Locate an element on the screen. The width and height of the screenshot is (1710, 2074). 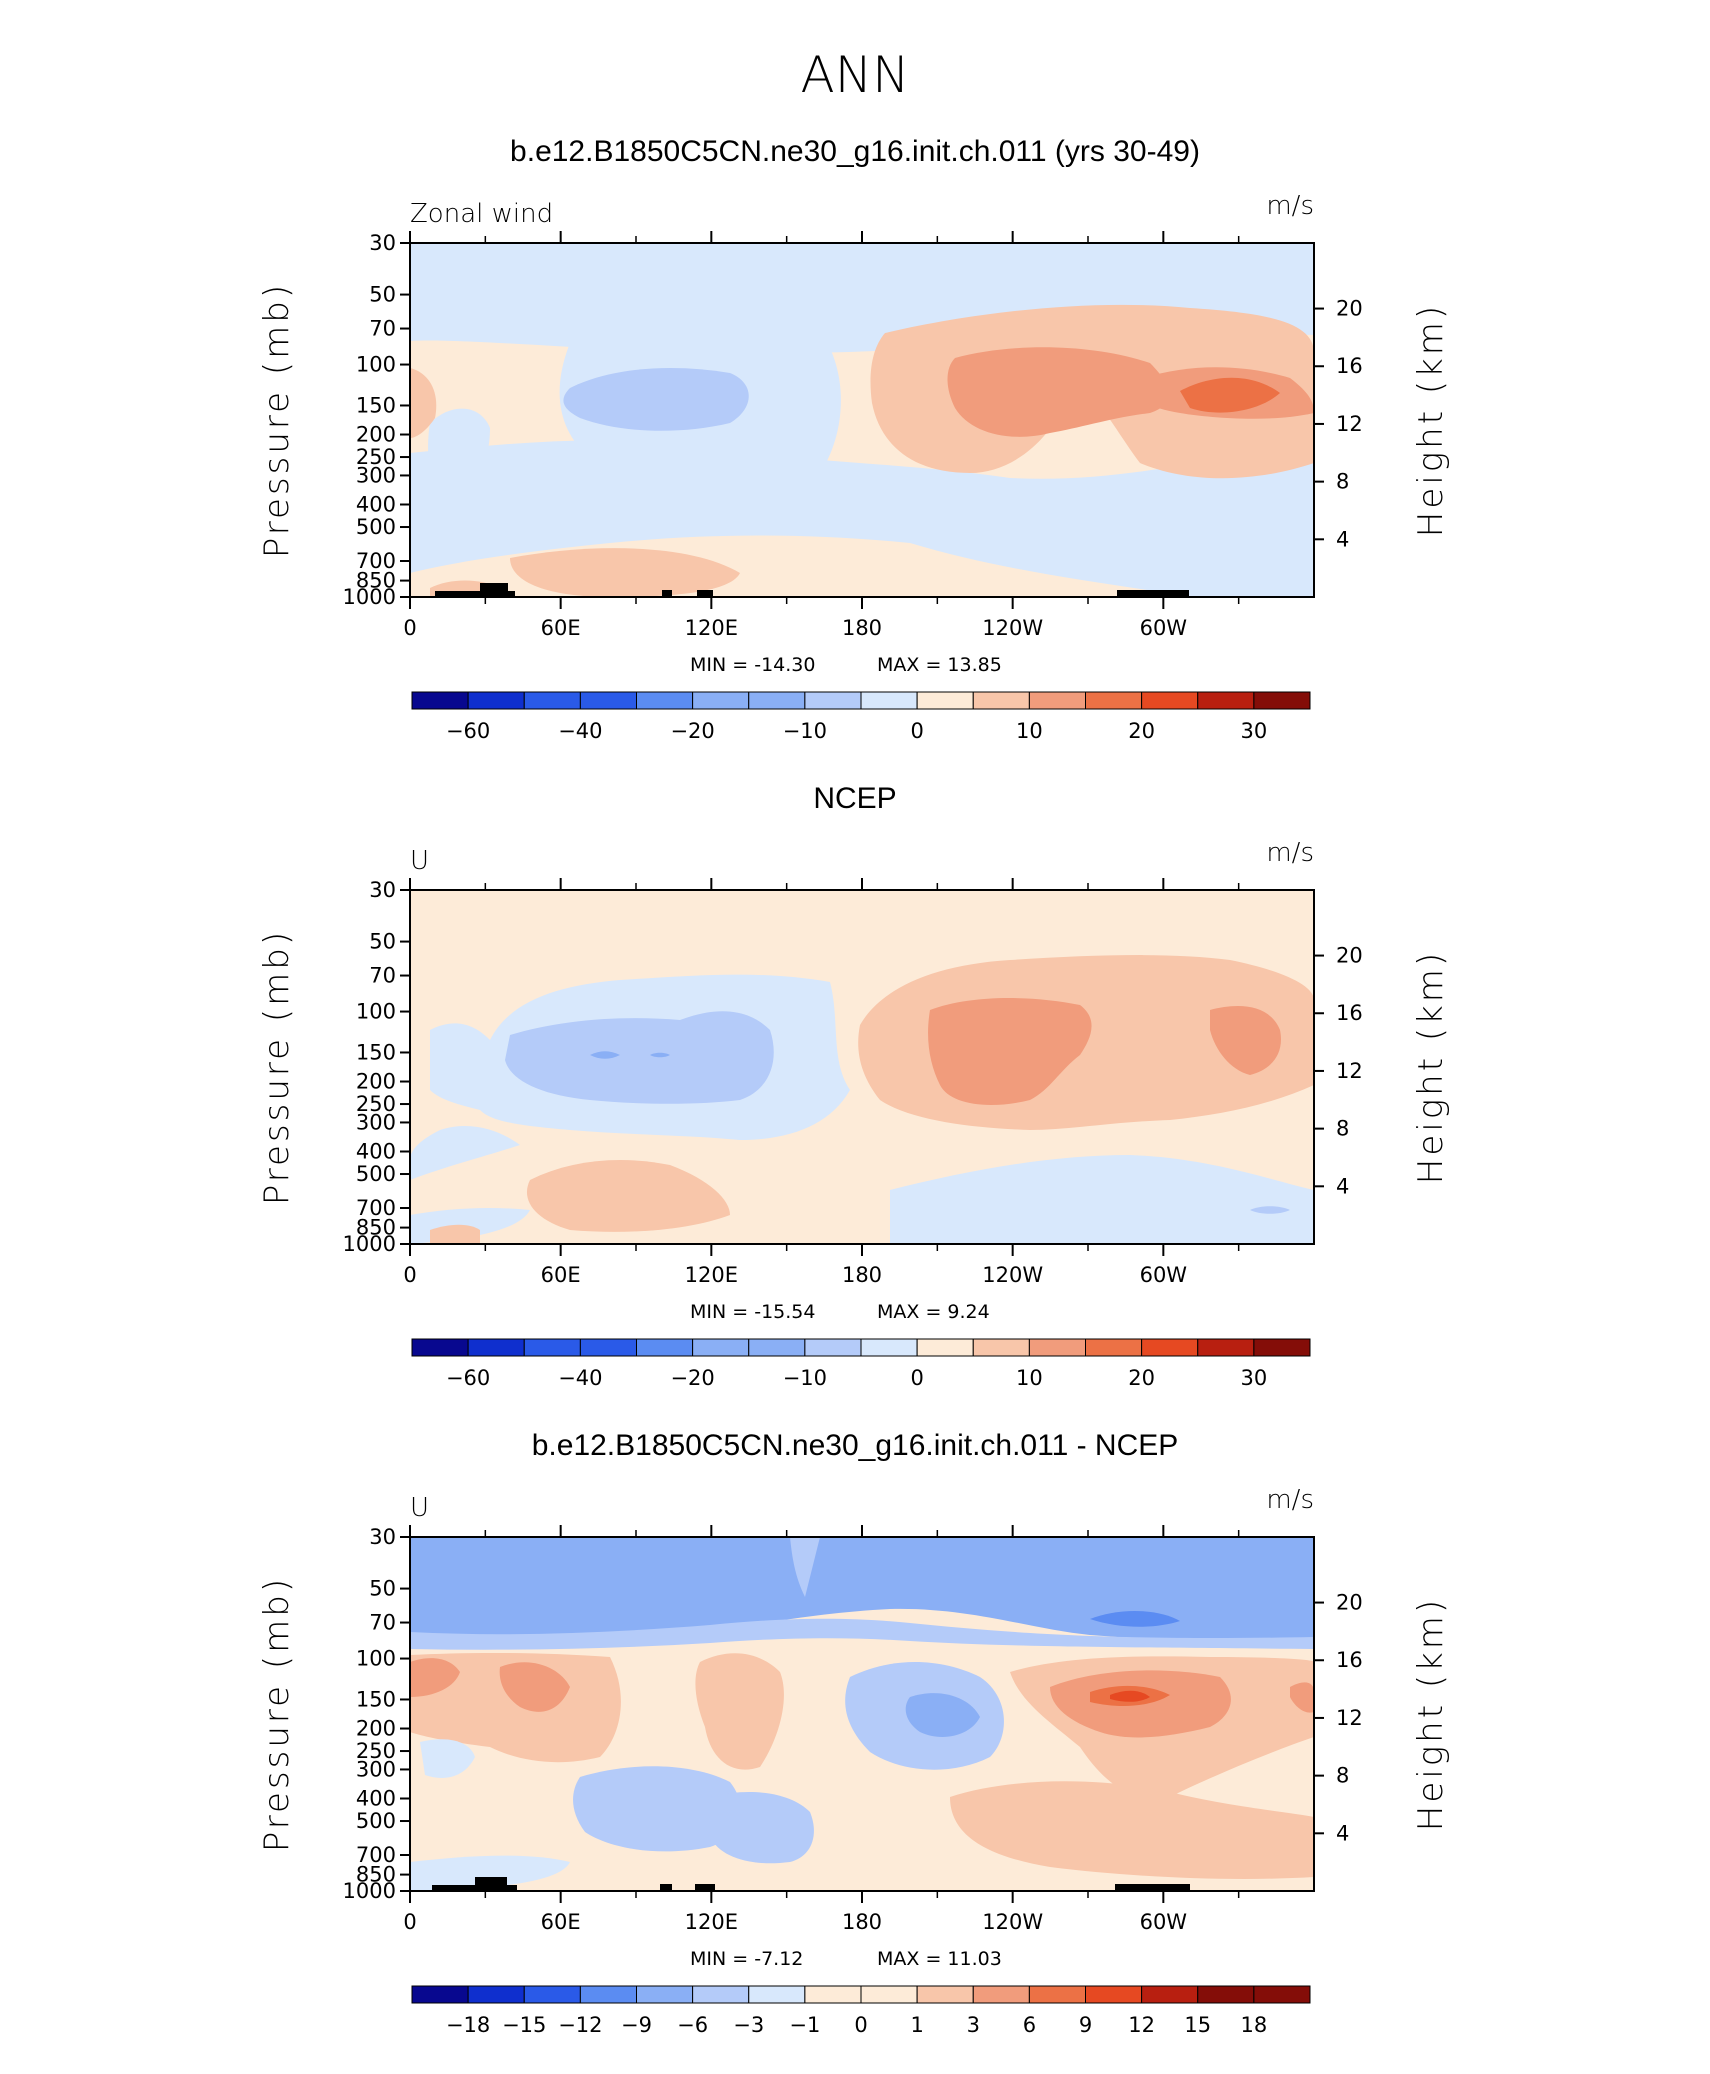
x-tick-label: 60W is located at coordinates (1164, 1275).